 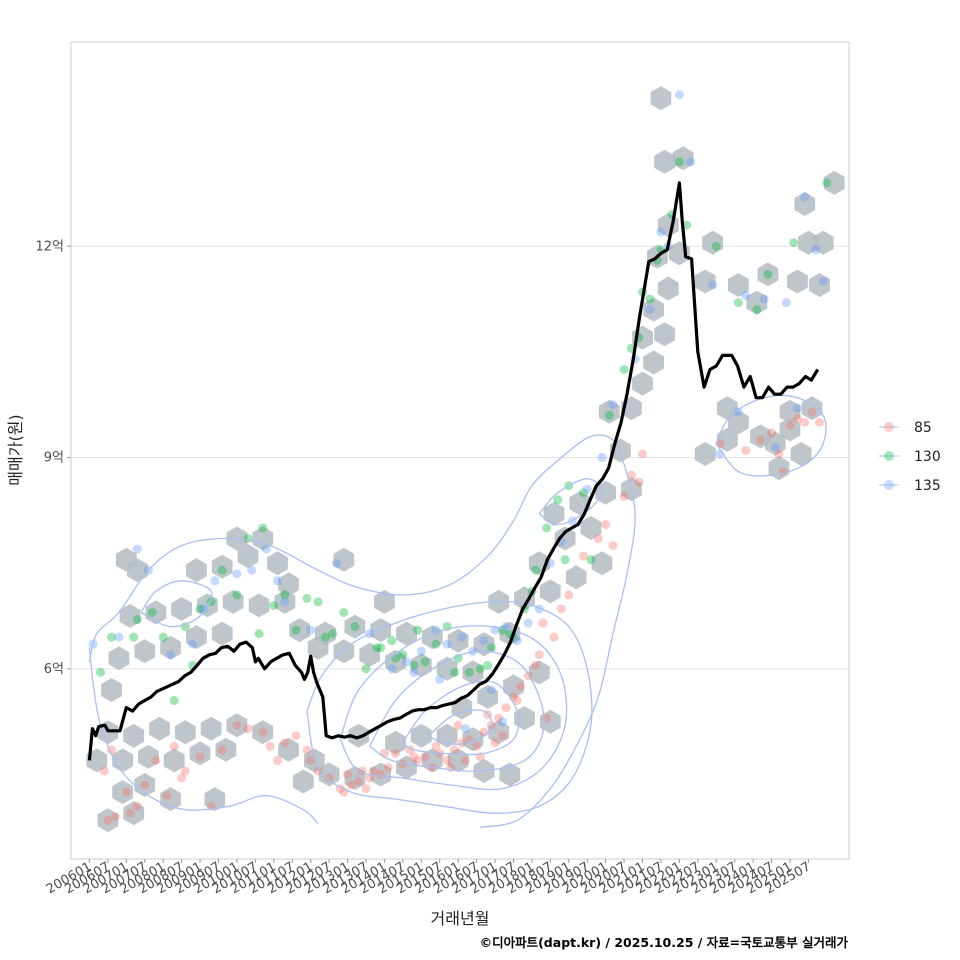 What do you see at coordinates (49, 246) in the screenshot?
I see `y-tick-label-2: 12억` at bounding box center [49, 246].